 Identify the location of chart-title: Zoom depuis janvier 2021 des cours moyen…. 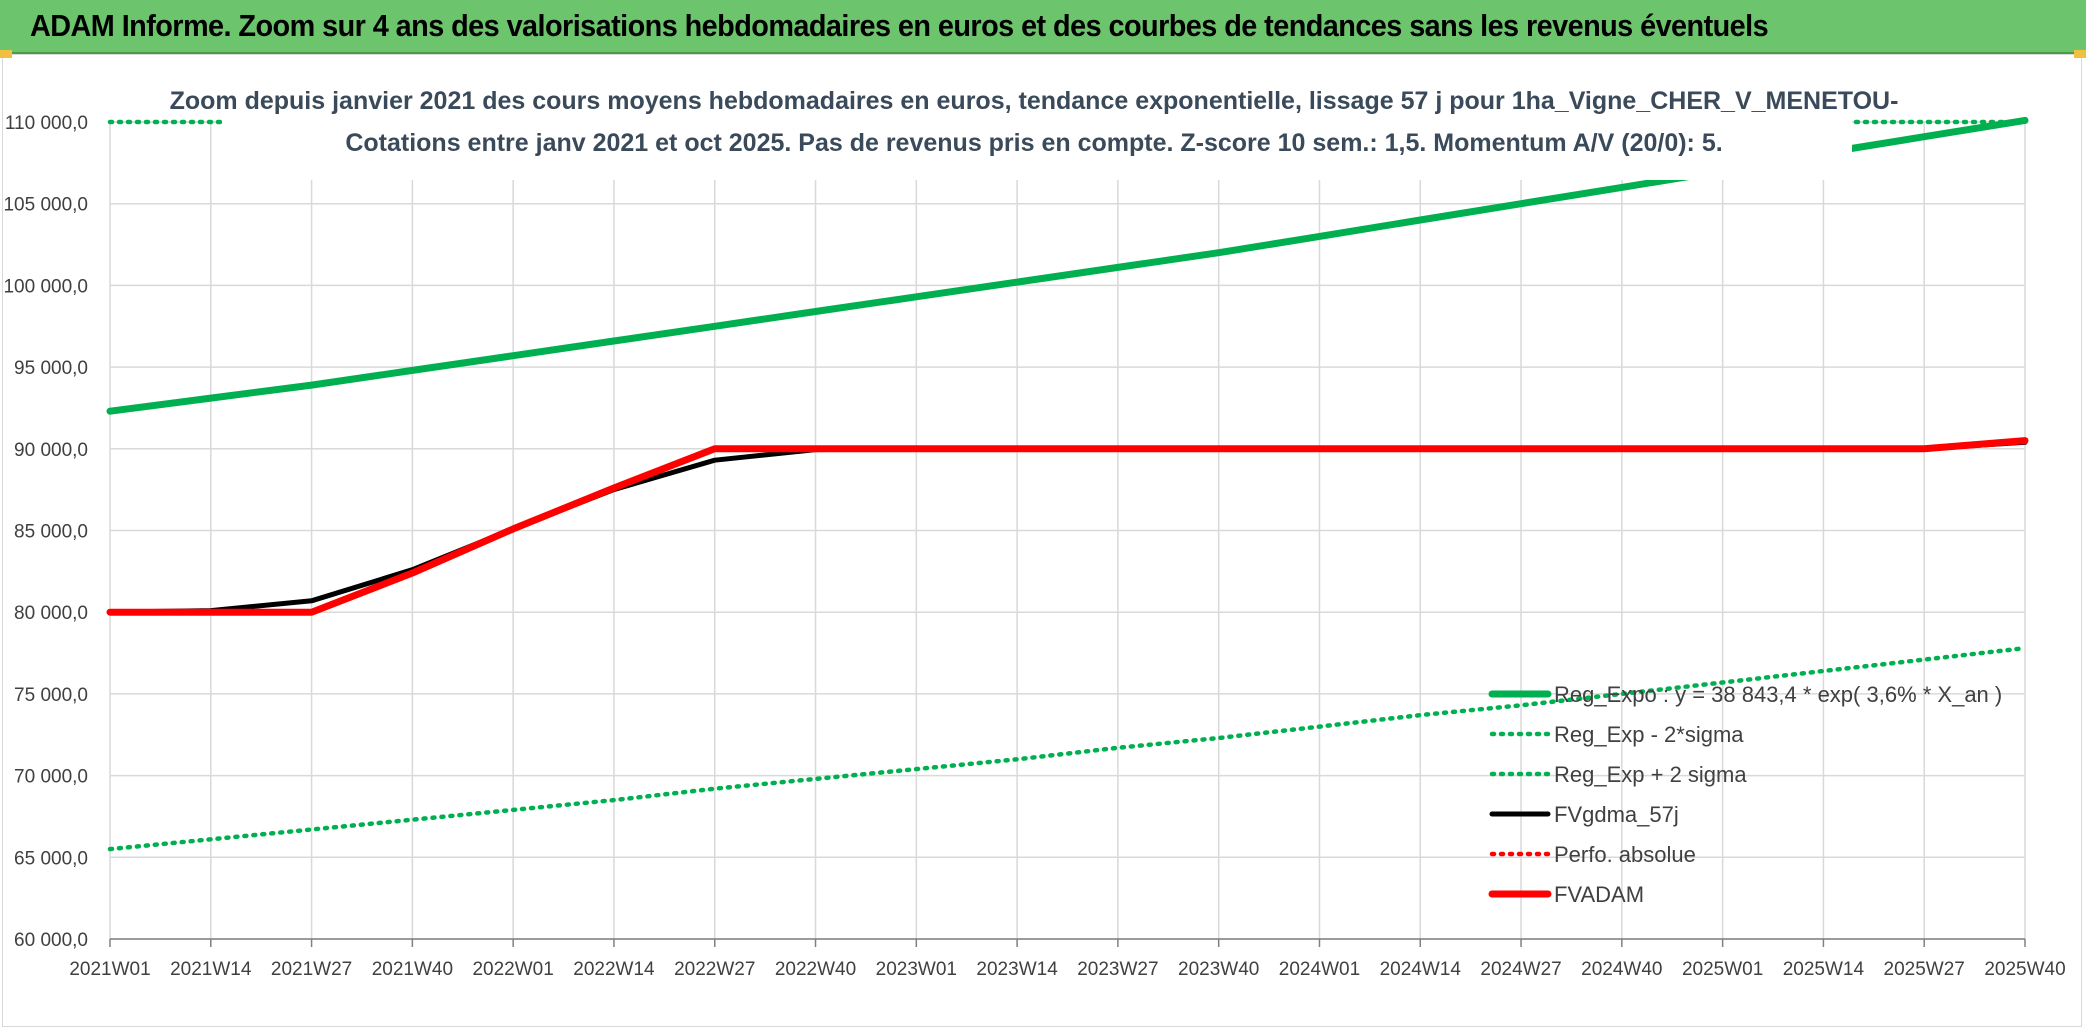
(1034, 101).